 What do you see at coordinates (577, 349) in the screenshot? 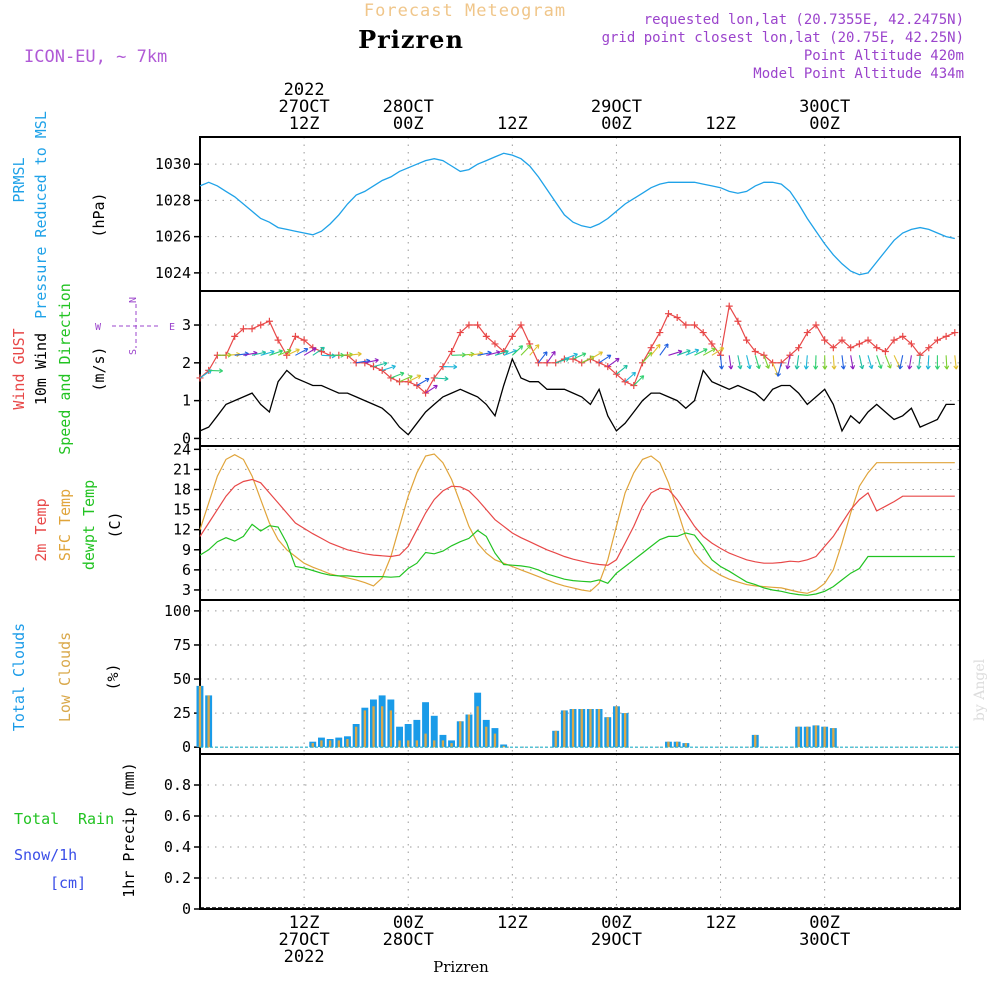
I see `gust-line` at bounding box center [577, 349].